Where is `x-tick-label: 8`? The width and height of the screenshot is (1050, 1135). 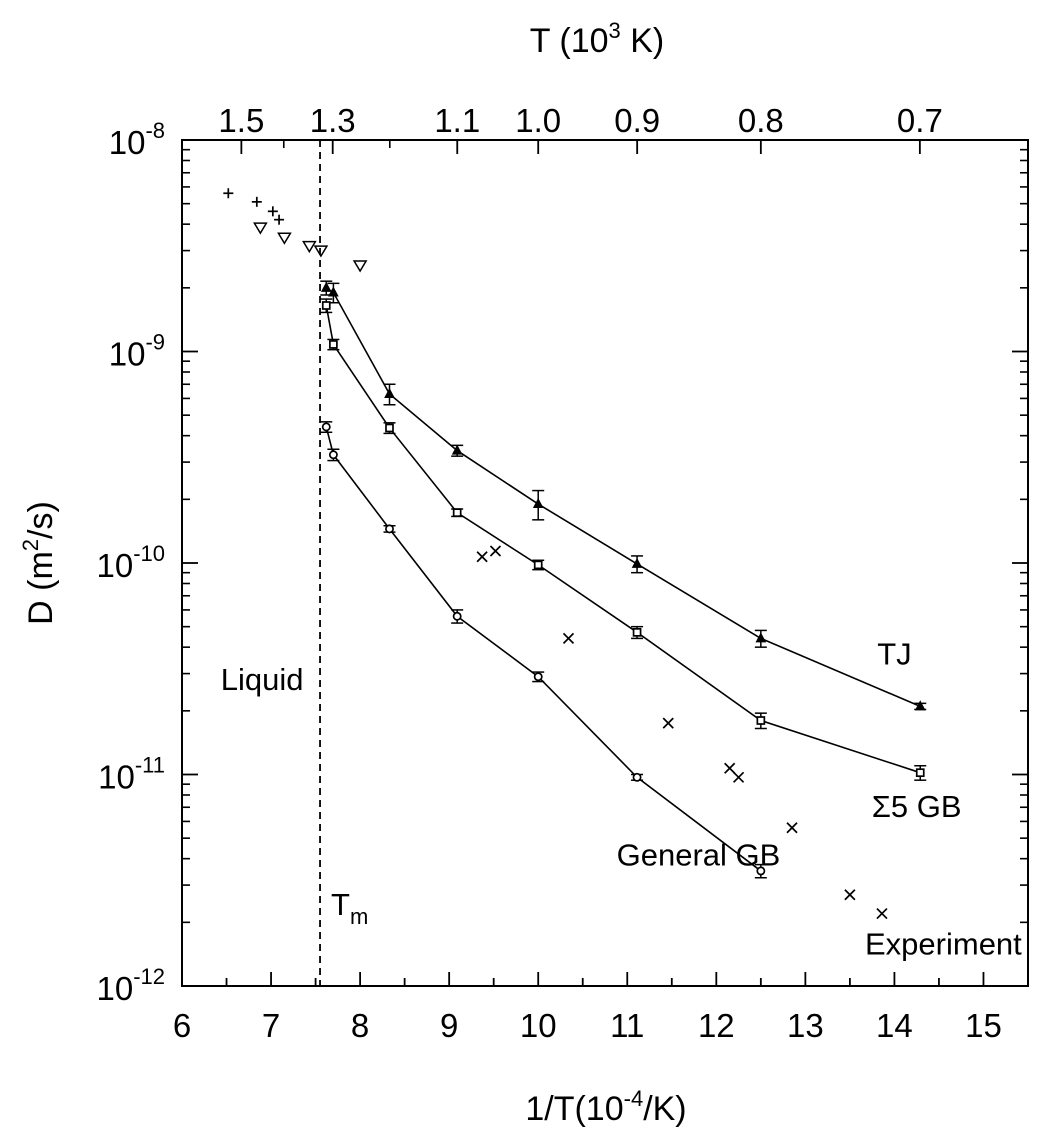 x-tick-label: 8 is located at coordinates (360, 1025).